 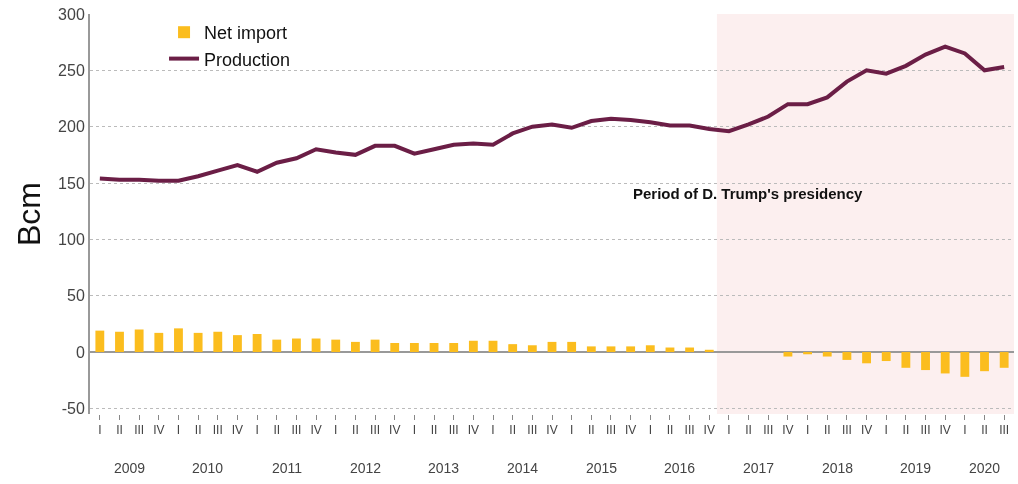 I want to click on text: 2019, so click(x=916, y=468).